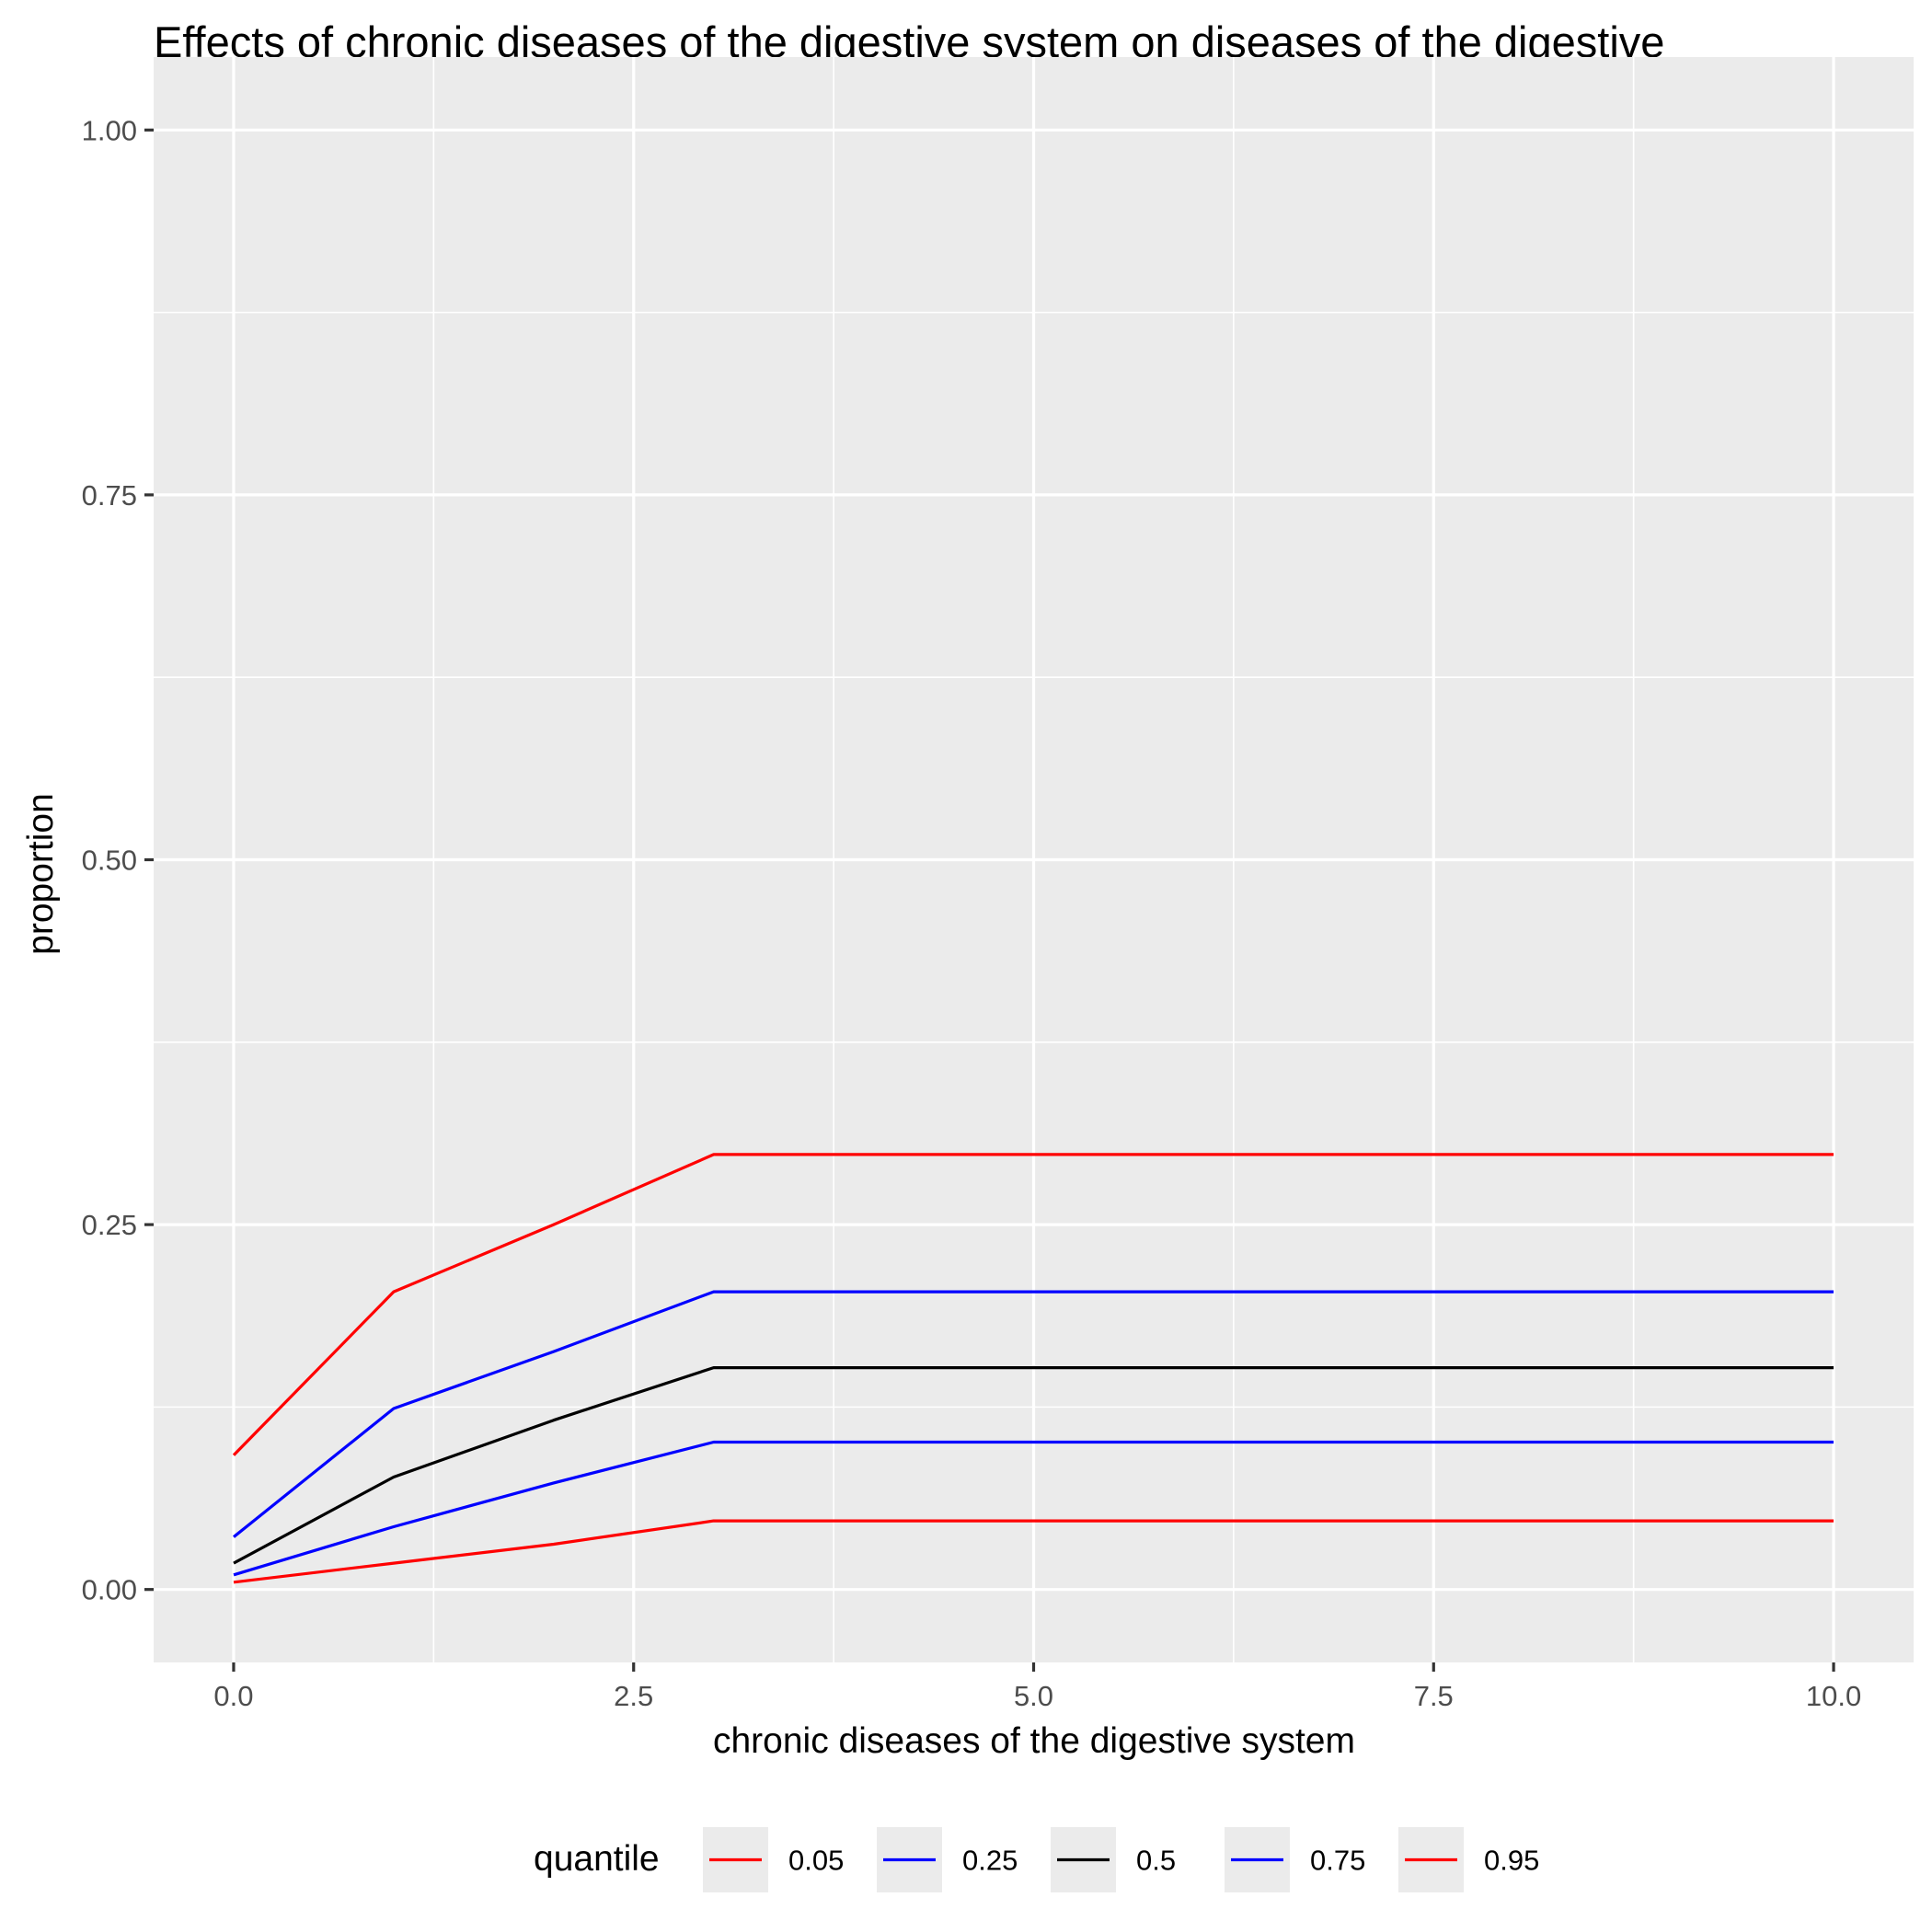  I want to click on y-tick-label: 0.25, so click(109, 1225).